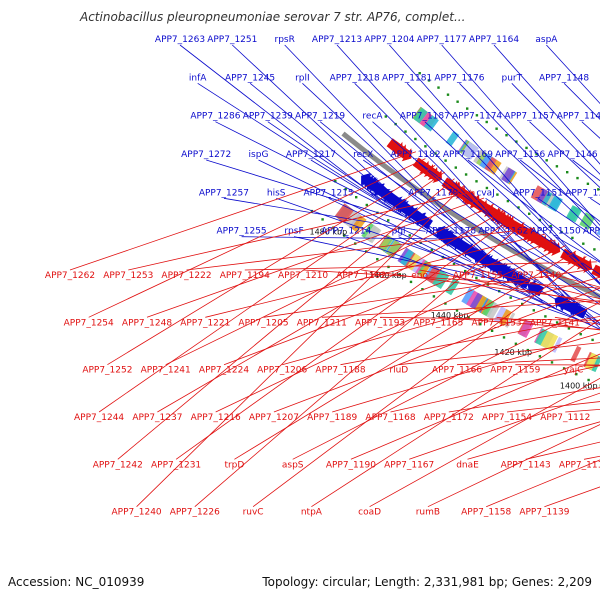 The height and width of the screenshot is (600, 600). I want to click on gene-label: rumB, so click(428, 513).